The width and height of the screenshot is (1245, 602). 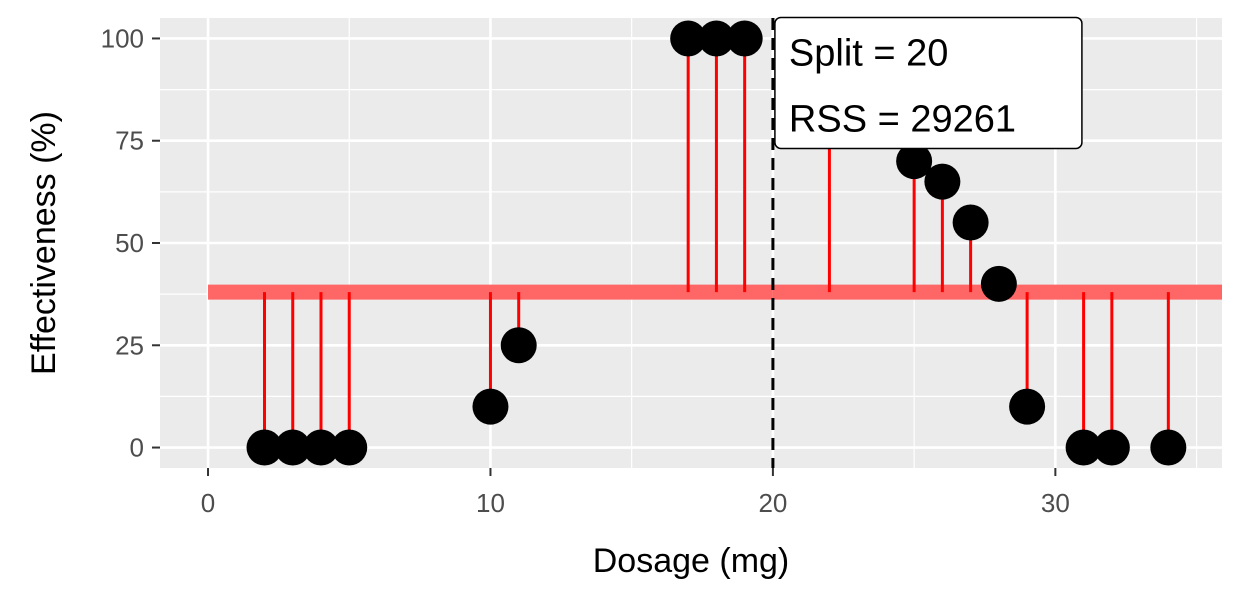 What do you see at coordinates (129, 141) in the screenshot?
I see `y-tick-label: 75` at bounding box center [129, 141].